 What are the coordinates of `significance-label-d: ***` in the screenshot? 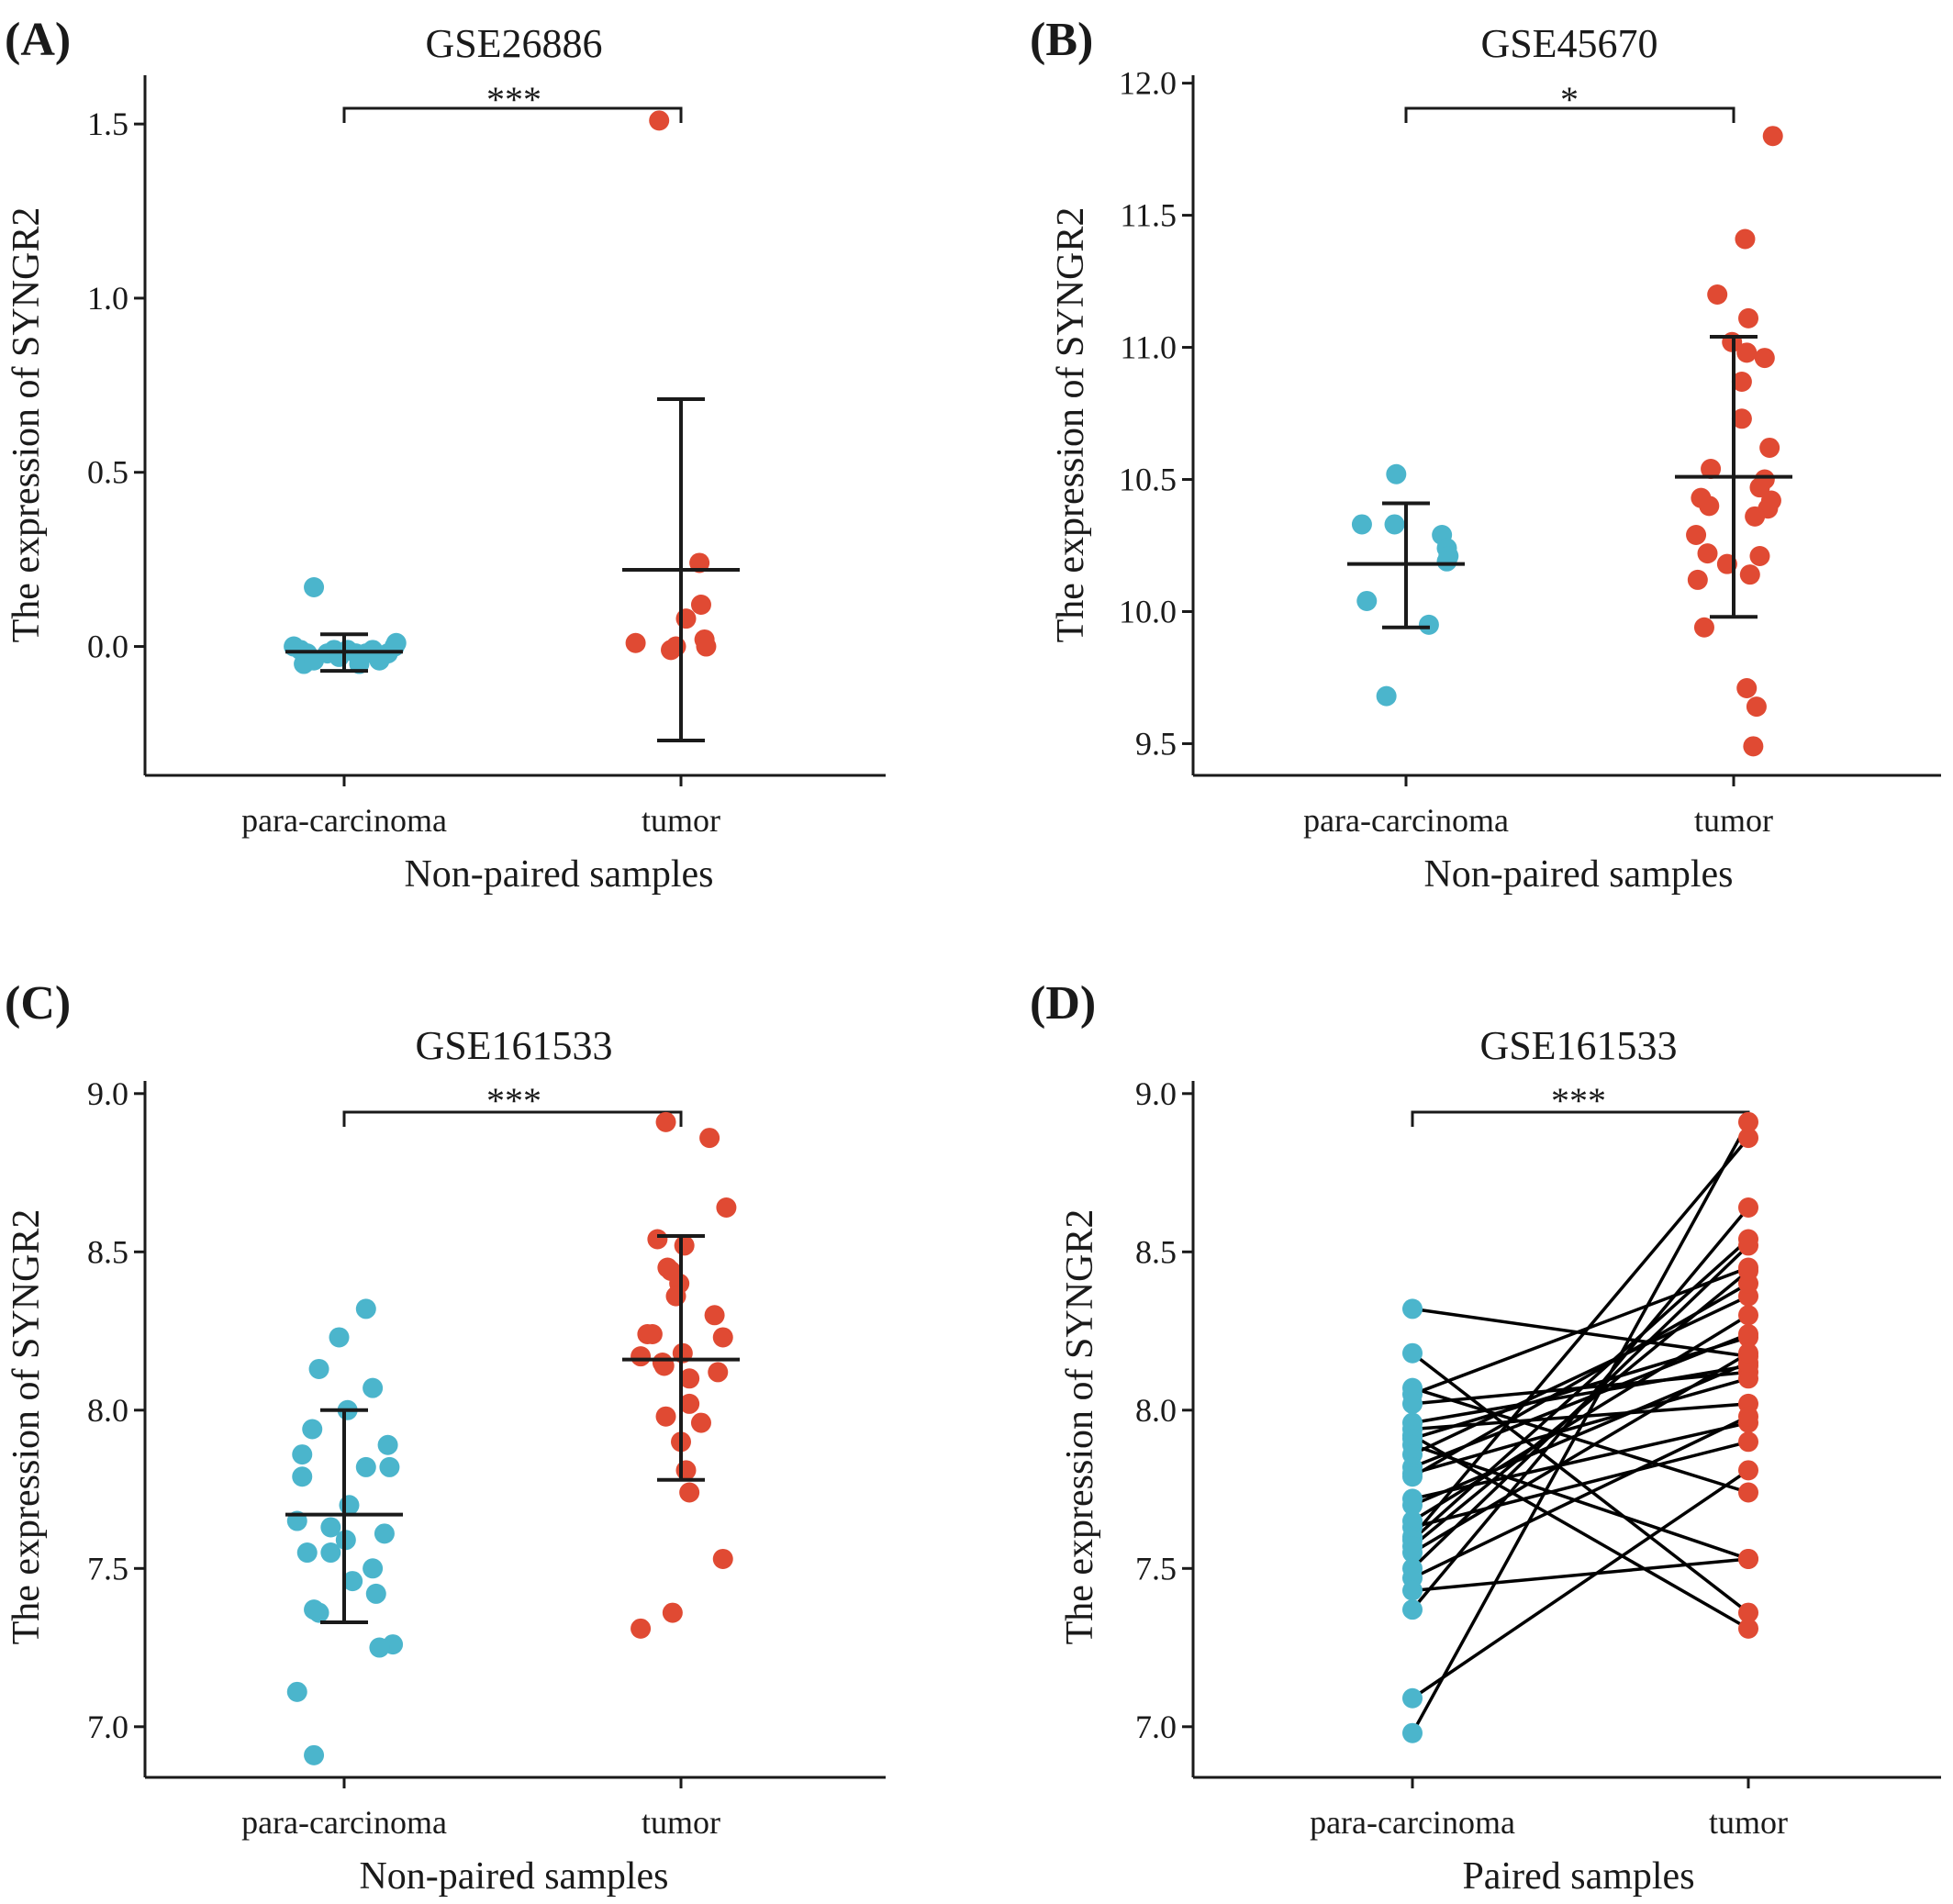 It's located at (1579, 1100).